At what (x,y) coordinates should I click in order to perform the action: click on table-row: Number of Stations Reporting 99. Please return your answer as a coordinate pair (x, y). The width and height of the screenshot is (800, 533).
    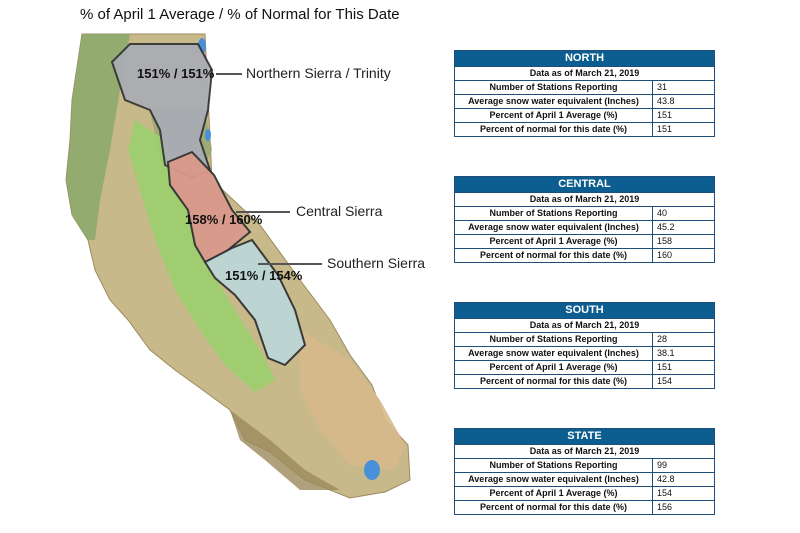
    Looking at the image, I should click on (584, 465).